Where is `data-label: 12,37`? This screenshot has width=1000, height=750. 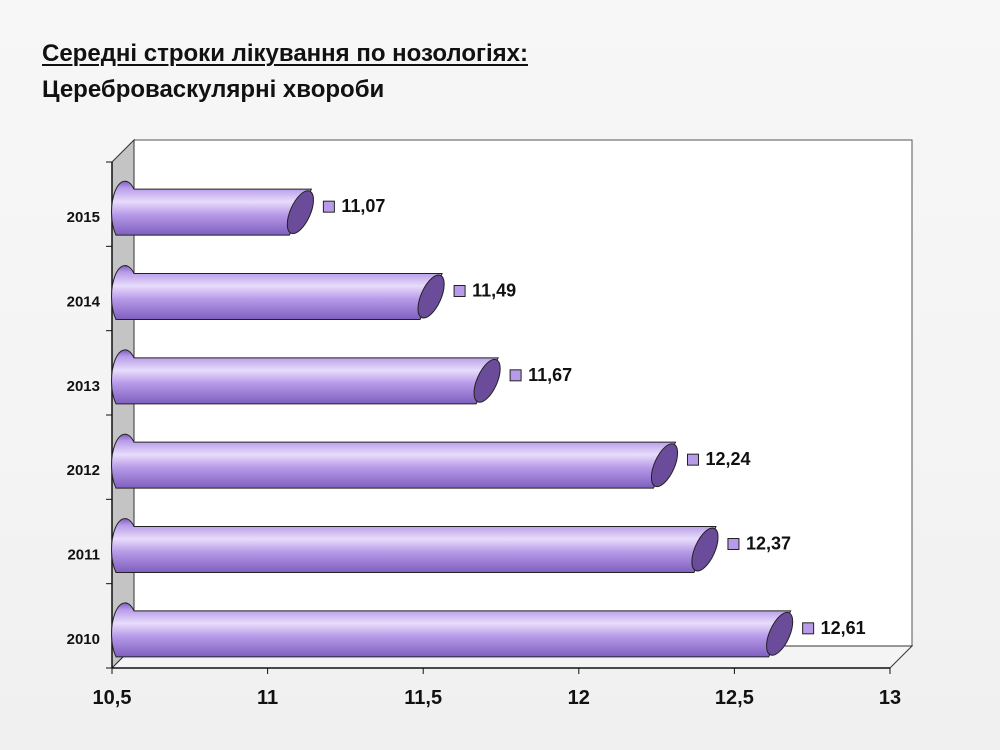
data-label: 12,37 is located at coordinates (768, 544).